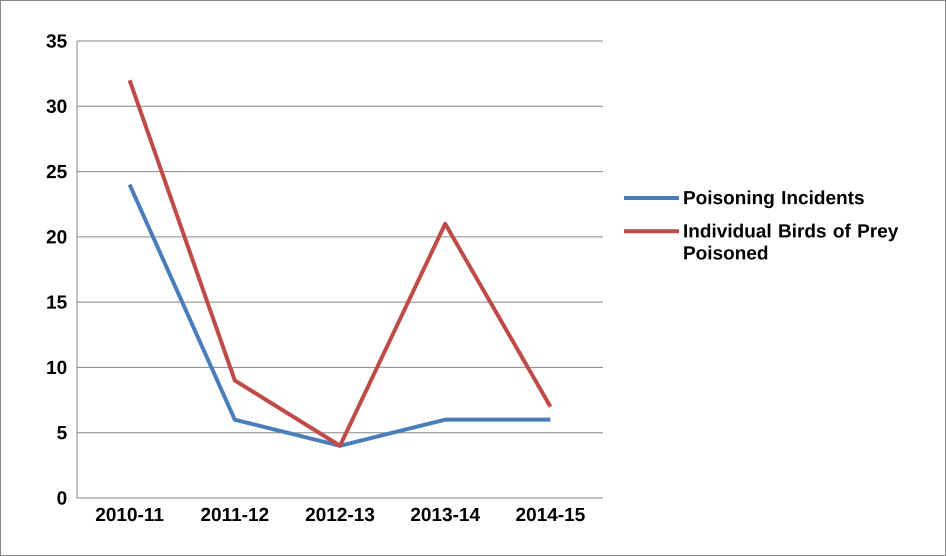 The width and height of the screenshot is (946, 556). I want to click on x-tick-label: 2014-15, so click(550, 515).